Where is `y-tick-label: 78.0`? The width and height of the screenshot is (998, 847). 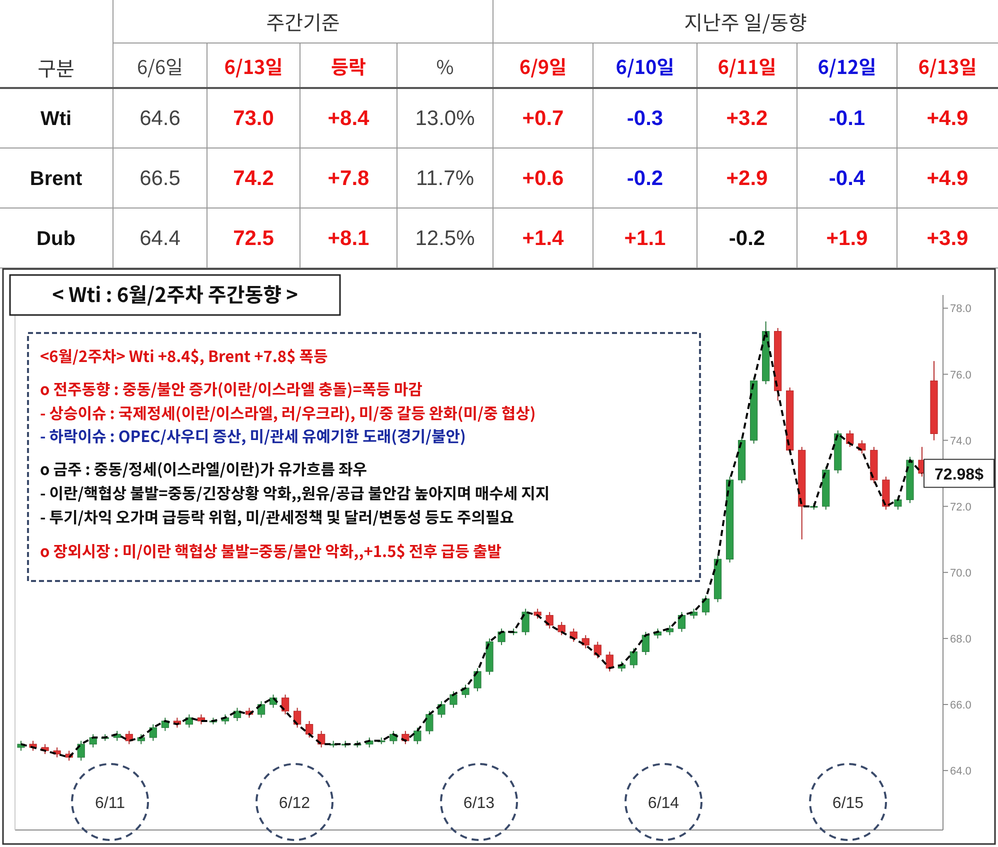 y-tick-label: 78.0 is located at coordinates (961, 309).